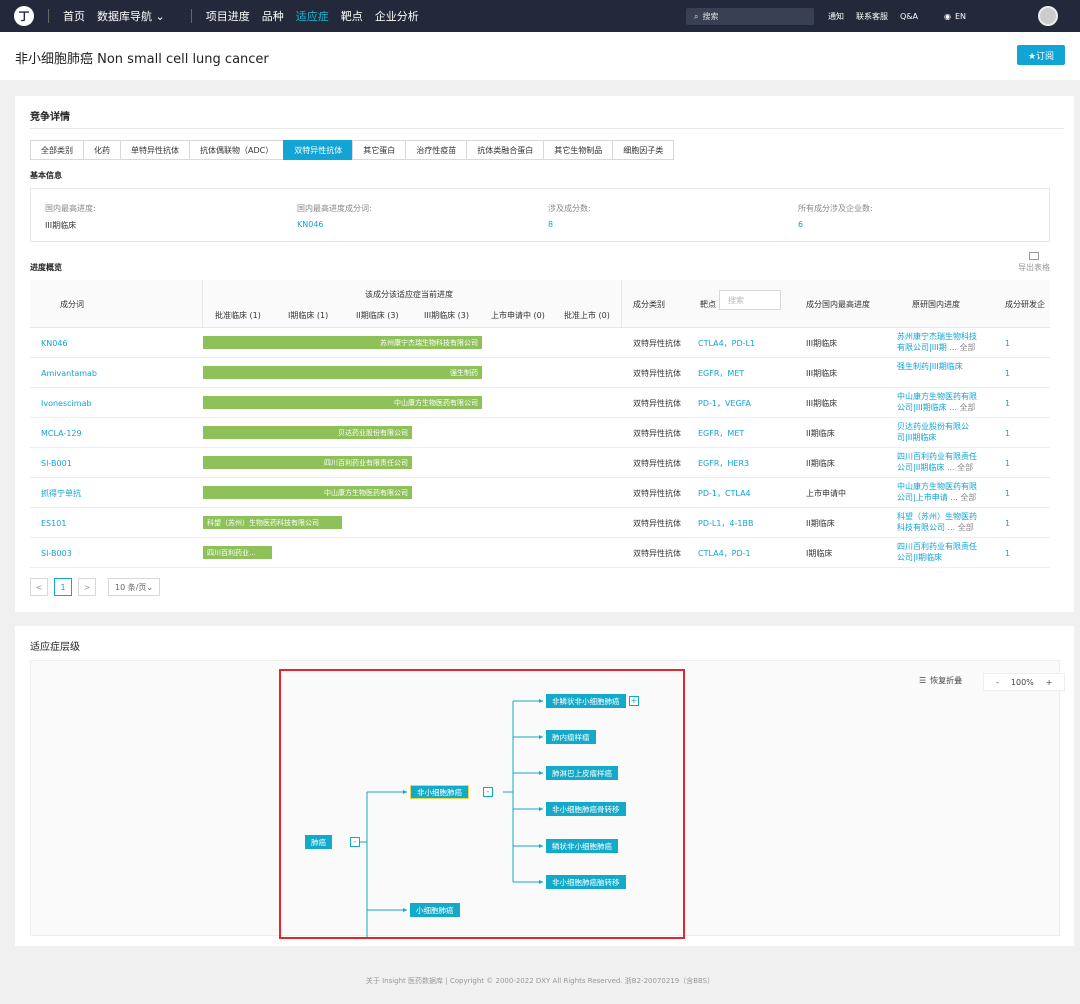 This screenshot has height=1004, width=1080. I want to click on progress-bar: 苏州康宁杰瑞生物科技有限公司, so click(342, 342).